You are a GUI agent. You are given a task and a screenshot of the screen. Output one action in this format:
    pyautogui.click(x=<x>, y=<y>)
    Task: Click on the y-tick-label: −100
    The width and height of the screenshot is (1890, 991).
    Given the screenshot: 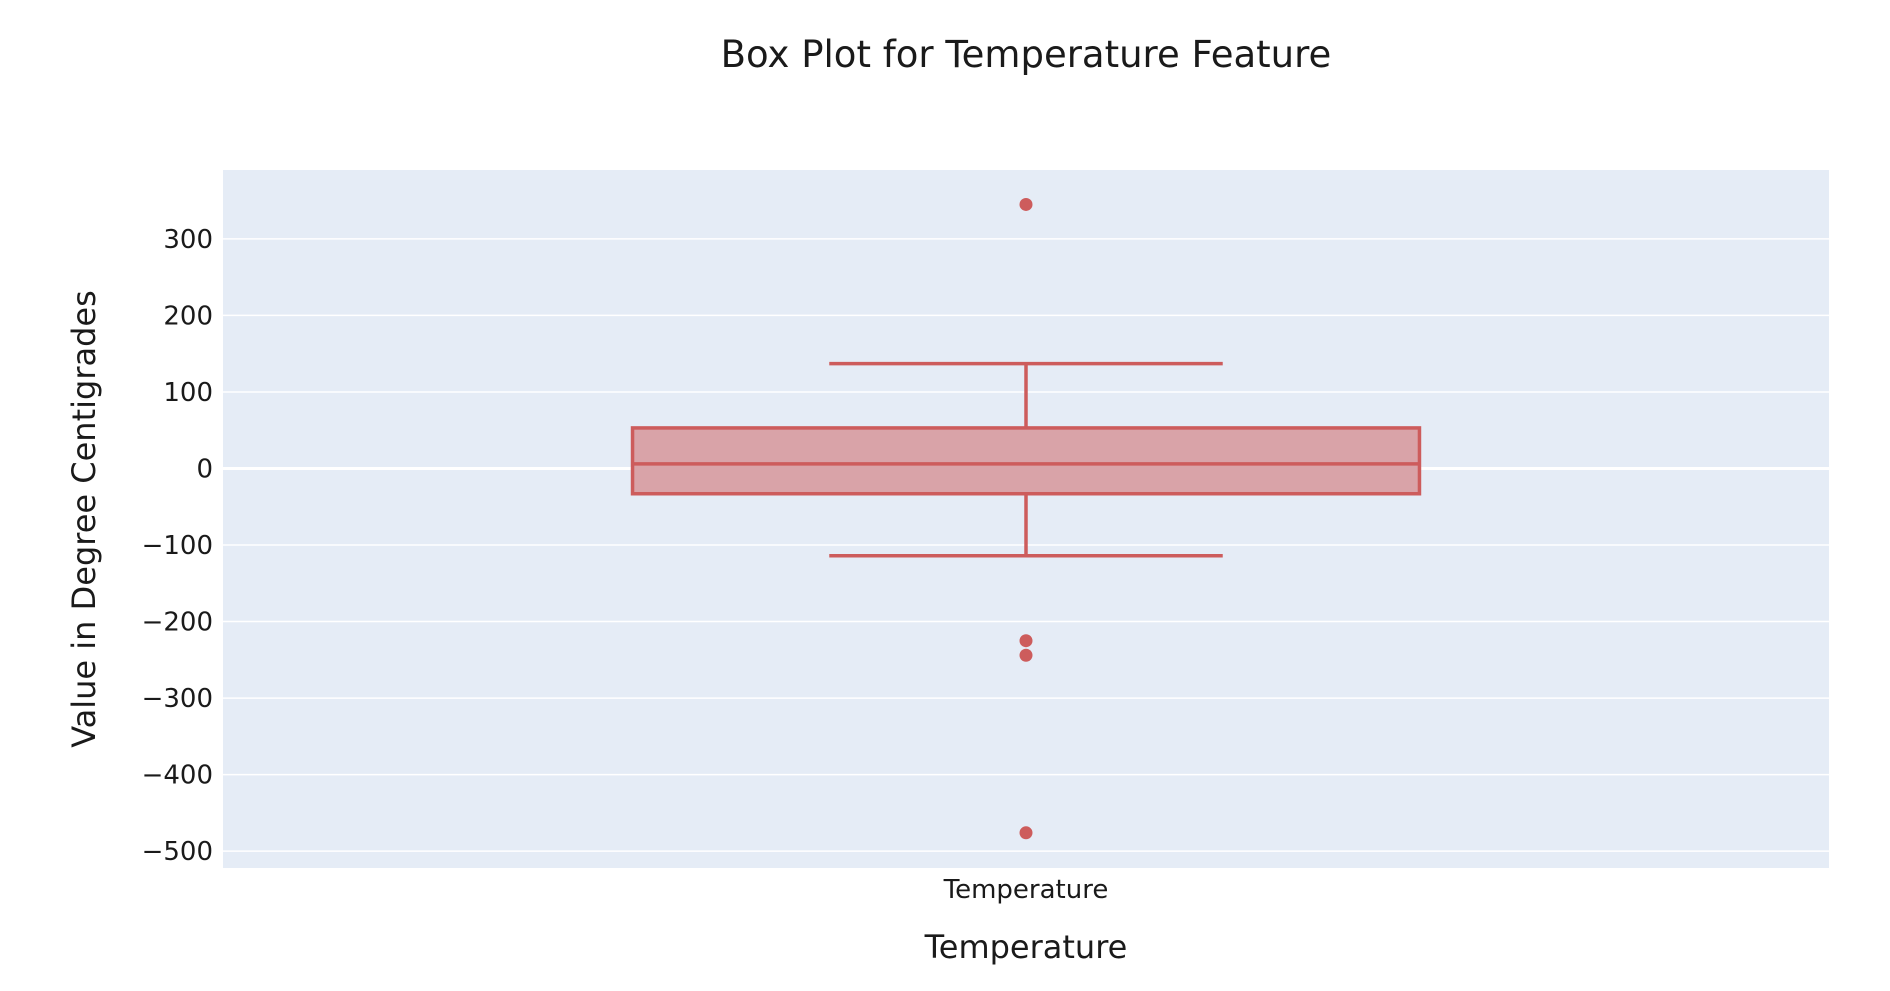 What is the action you would take?
    pyautogui.click(x=177, y=546)
    